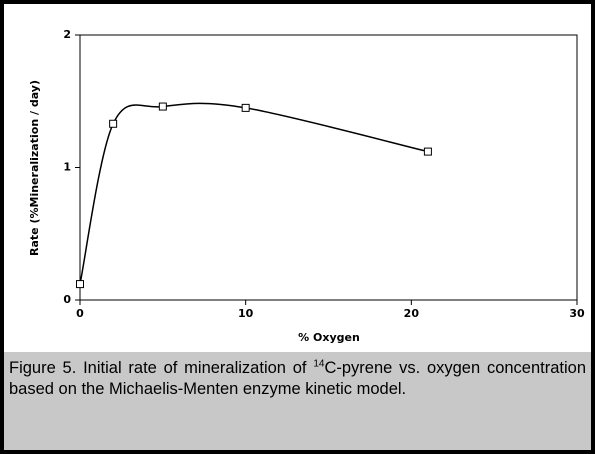 Image resolution: width=595 pixels, height=454 pixels. I want to click on y-tick-label: 2, so click(67, 34).